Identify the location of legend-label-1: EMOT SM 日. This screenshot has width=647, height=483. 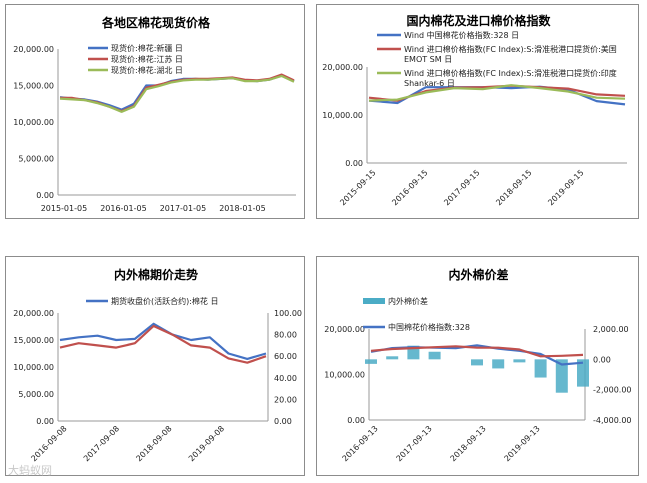
(428, 59).